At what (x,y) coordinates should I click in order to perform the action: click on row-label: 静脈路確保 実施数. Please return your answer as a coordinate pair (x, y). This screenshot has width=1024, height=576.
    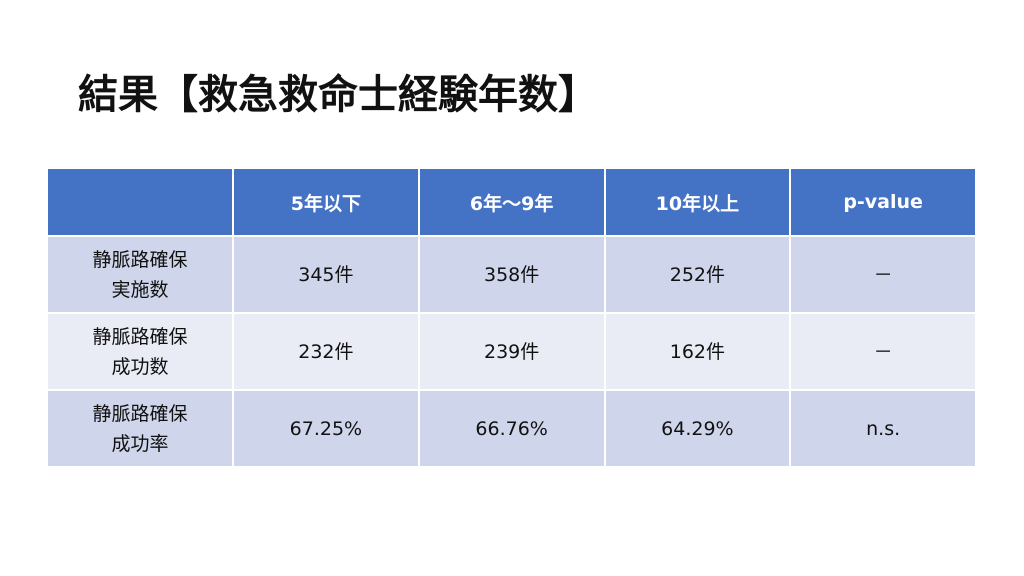
    Looking at the image, I should click on (140, 274).